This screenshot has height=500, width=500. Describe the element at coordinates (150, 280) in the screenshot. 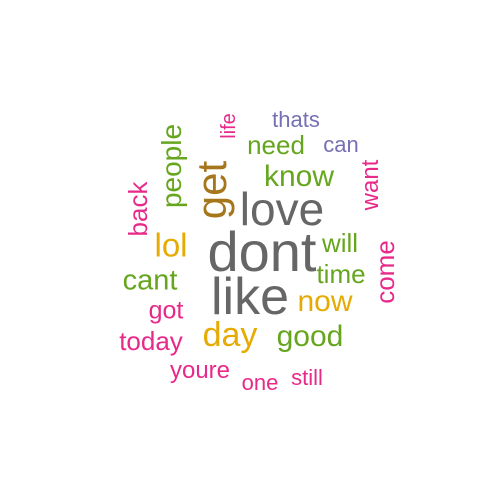

I see `word-cant: cant` at that location.